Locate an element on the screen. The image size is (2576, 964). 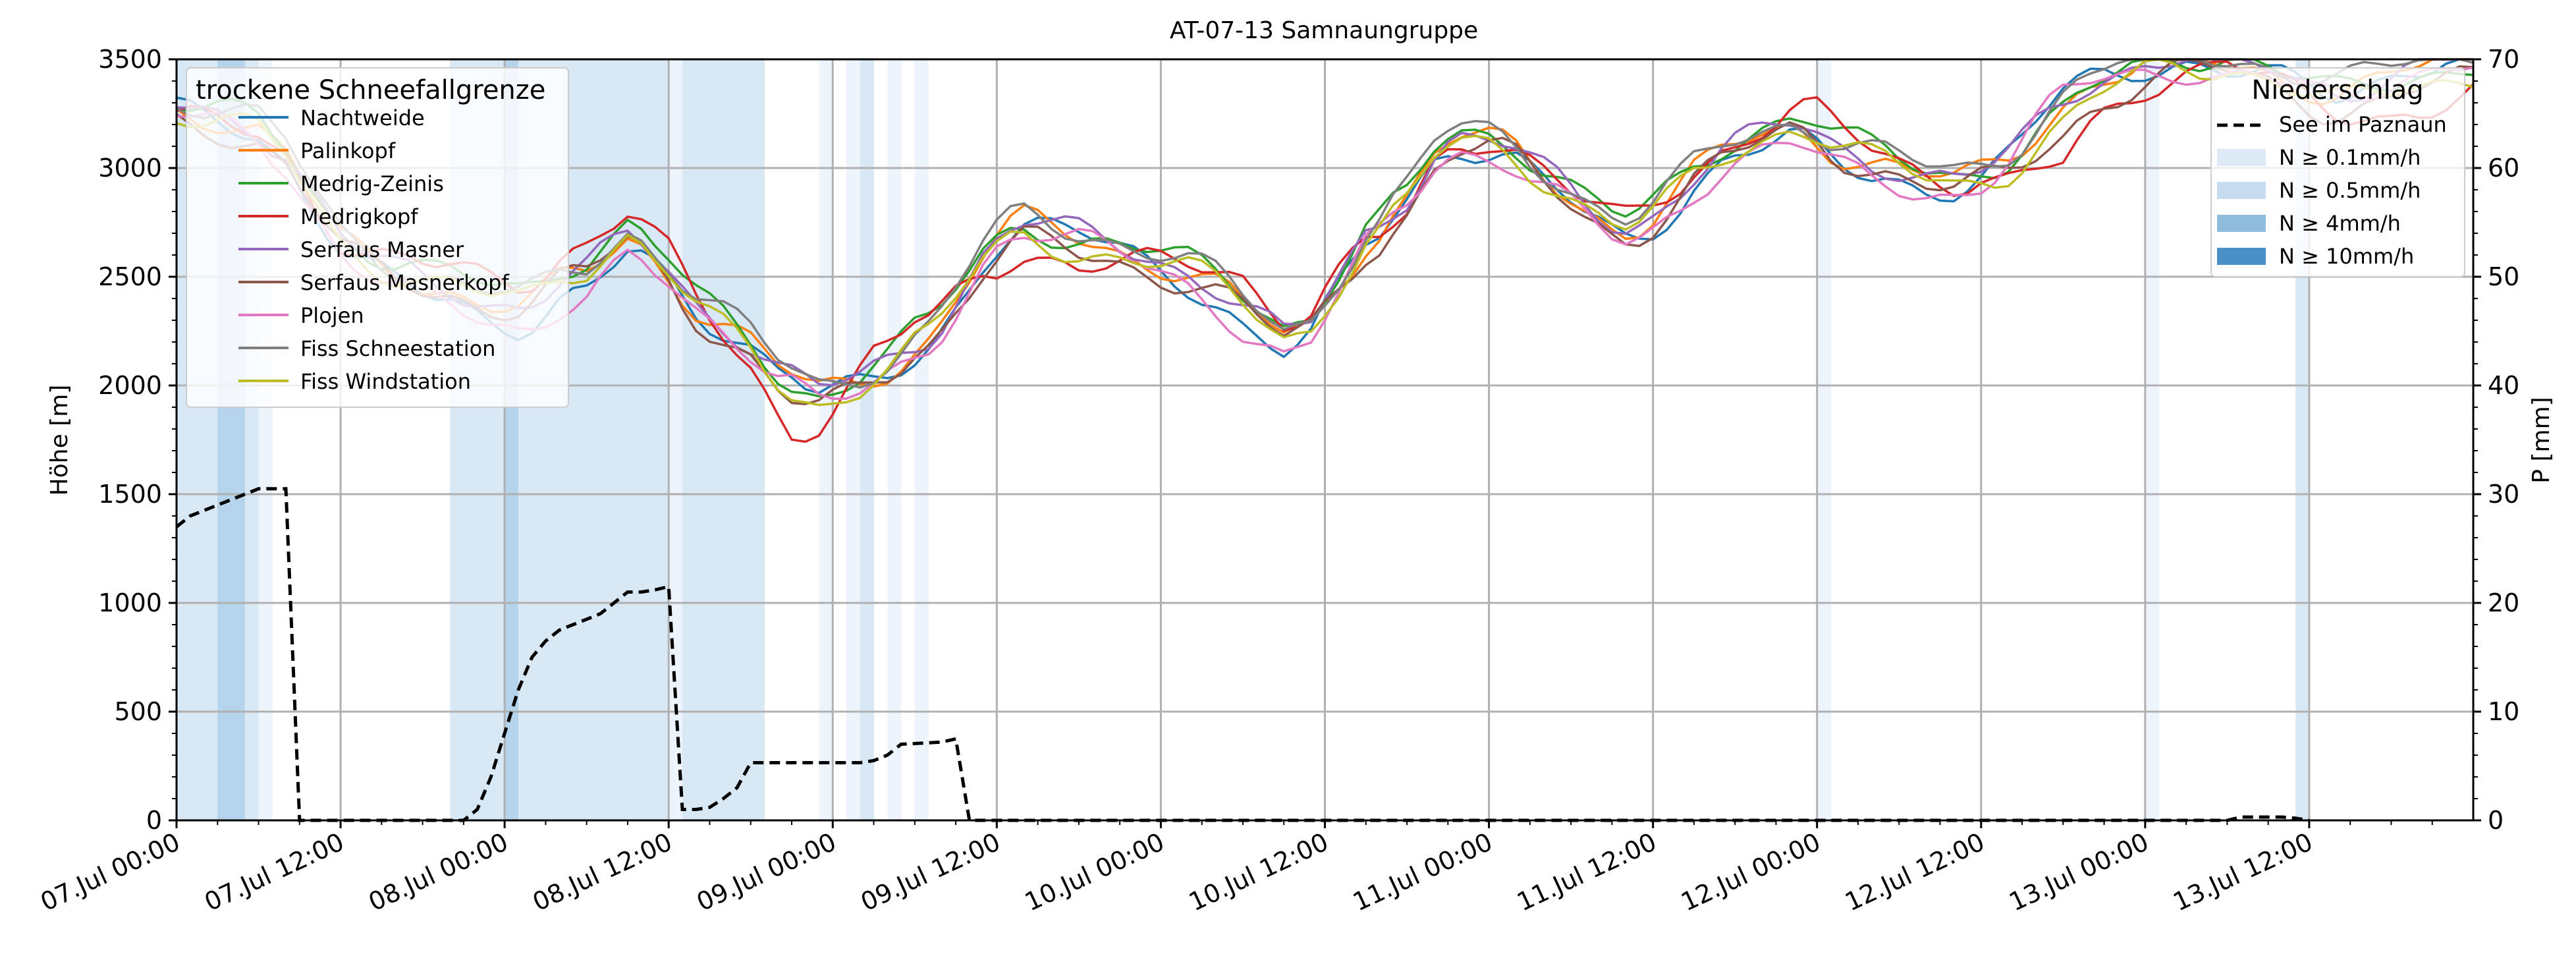
legend-entry: Fiss Windstation is located at coordinates (385, 382).